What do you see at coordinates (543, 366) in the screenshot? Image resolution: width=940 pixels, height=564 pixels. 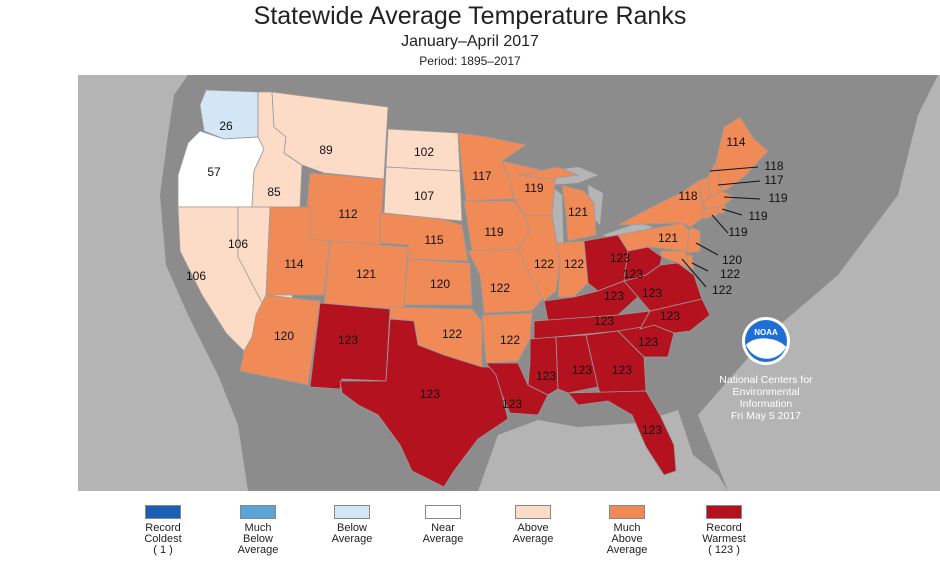 I see `state-ms` at bounding box center [543, 366].